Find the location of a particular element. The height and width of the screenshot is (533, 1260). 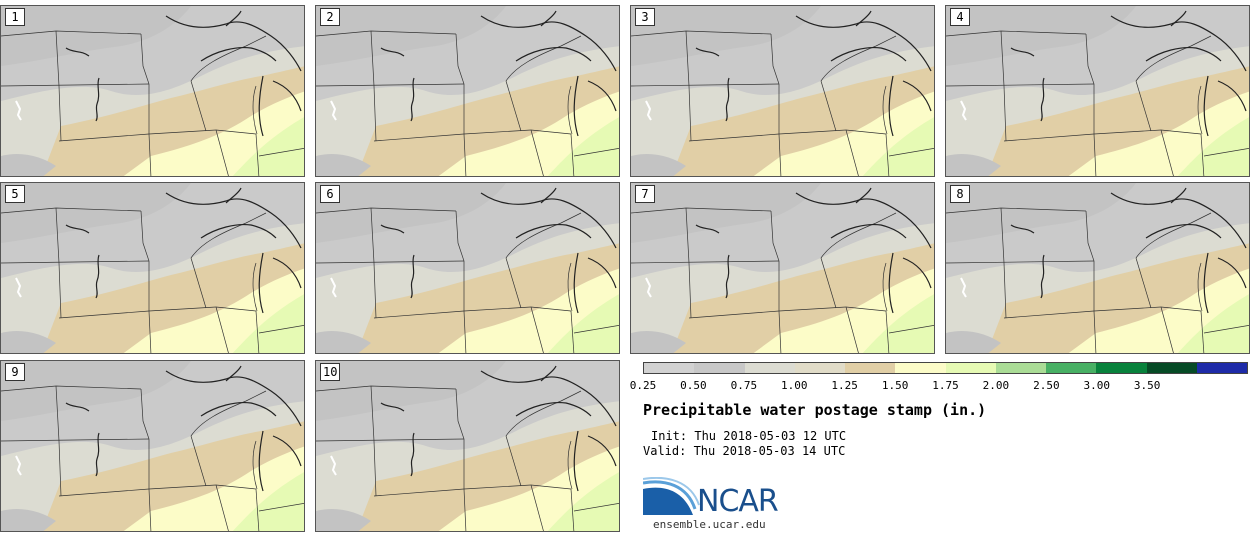

ensemble-member-panel: 7 is located at coordinates (782, 268).